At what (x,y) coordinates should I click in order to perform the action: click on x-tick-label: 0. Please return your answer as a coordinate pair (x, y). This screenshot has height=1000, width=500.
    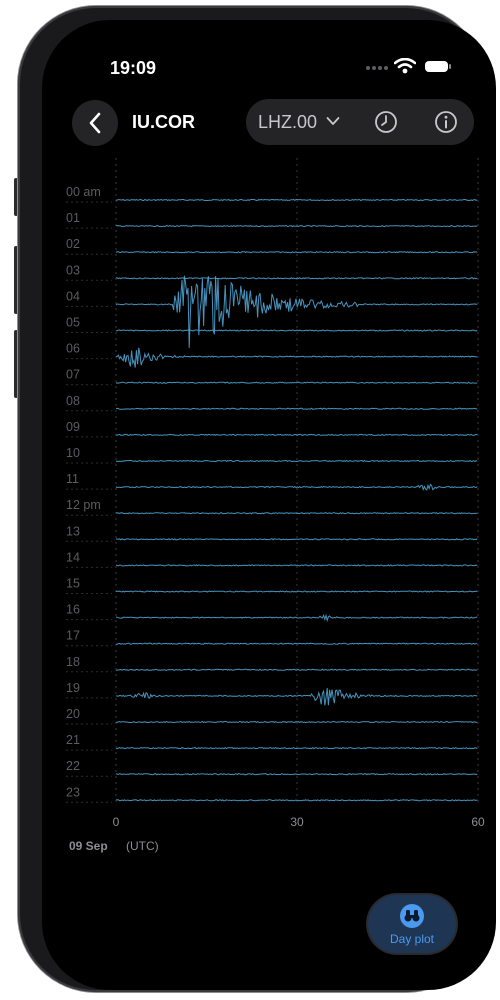
    Looking at the image, I should click on (116, 822).